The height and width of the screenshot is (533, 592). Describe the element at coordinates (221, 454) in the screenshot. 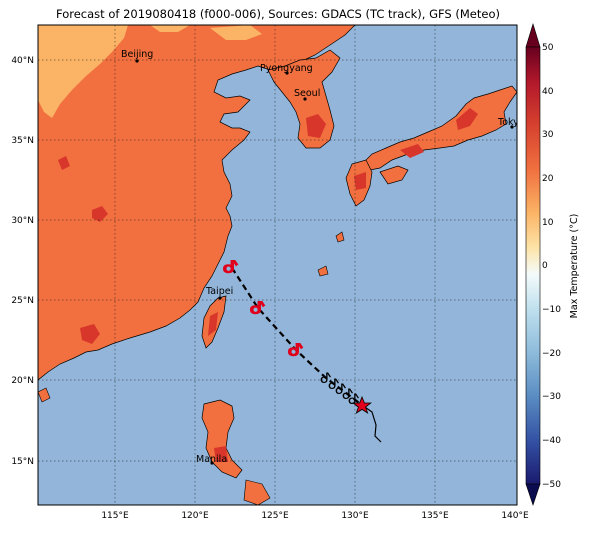

I see `land-hot-luzon` at that location.